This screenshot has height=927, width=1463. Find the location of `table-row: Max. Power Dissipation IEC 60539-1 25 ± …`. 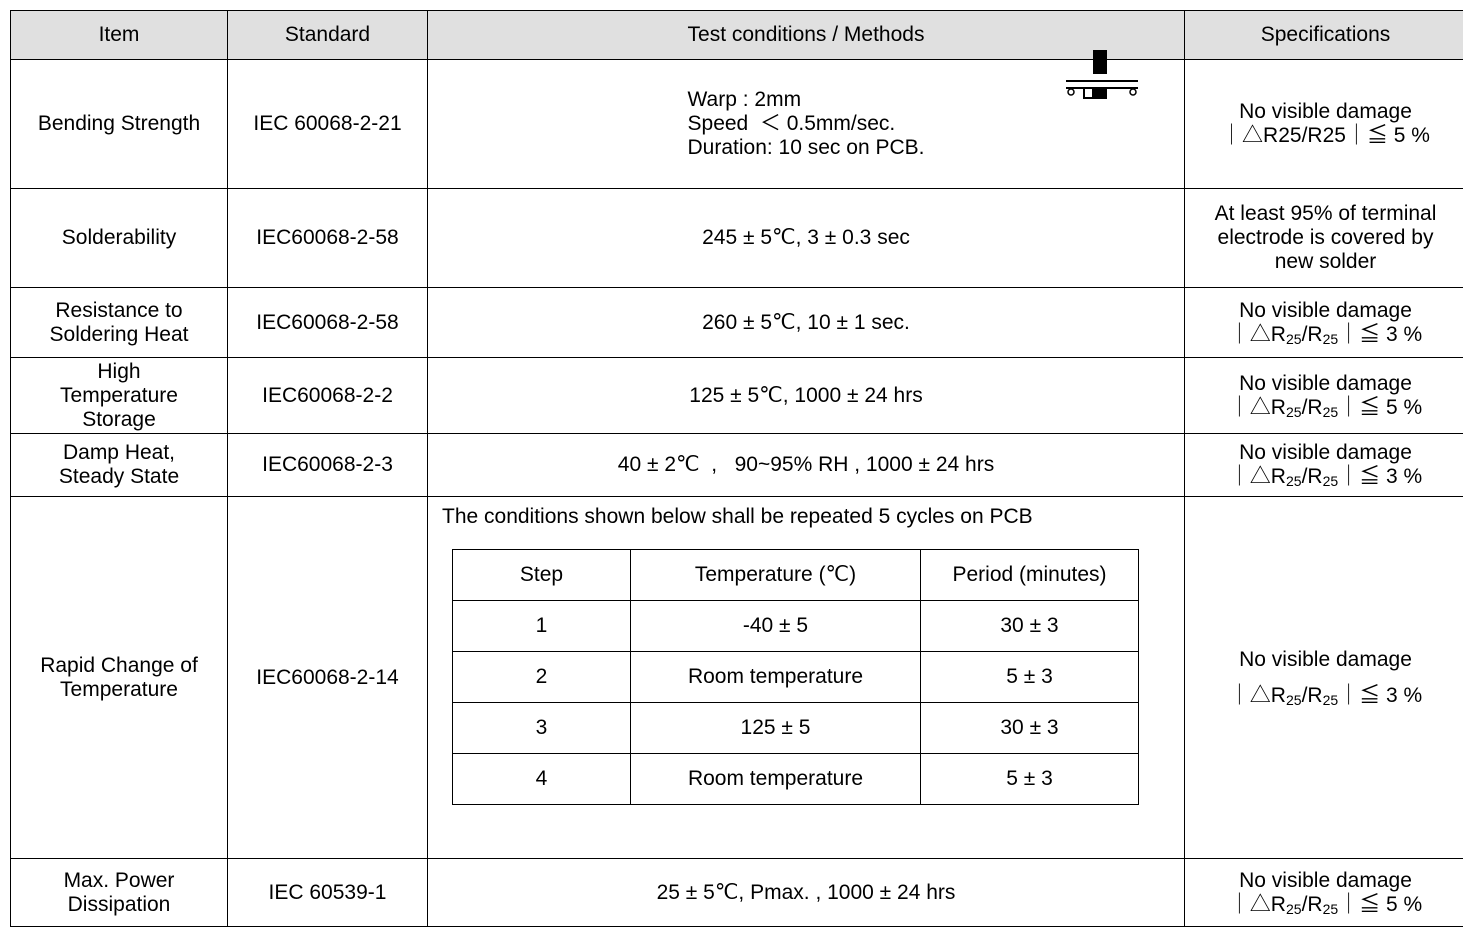

table-row: Max. Power Dissipation IEC 60539-1 25 ± … is located at coordinates (737, 893).